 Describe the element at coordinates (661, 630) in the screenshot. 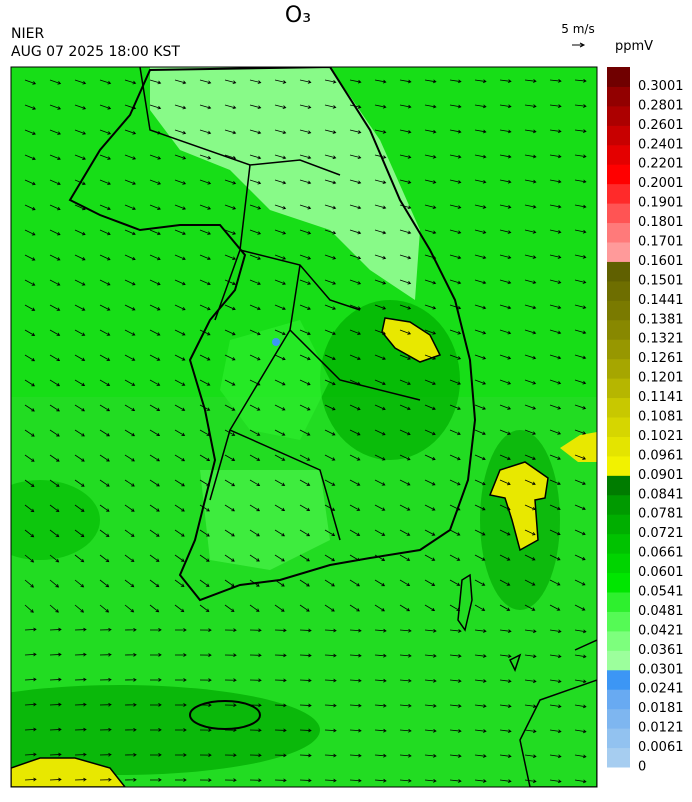

I see `colorbar-label: 0.0421` at that location.